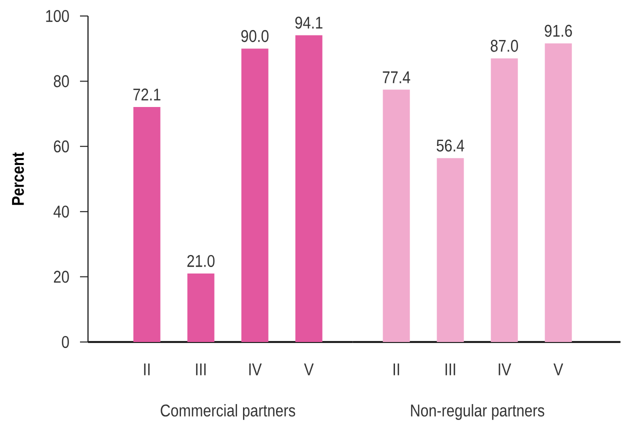 The height and width of the screenshot is (422, 621). Describe the element at coordinates (61, 276) in the screenshot. I see `y-tick-label: 20` at that location.